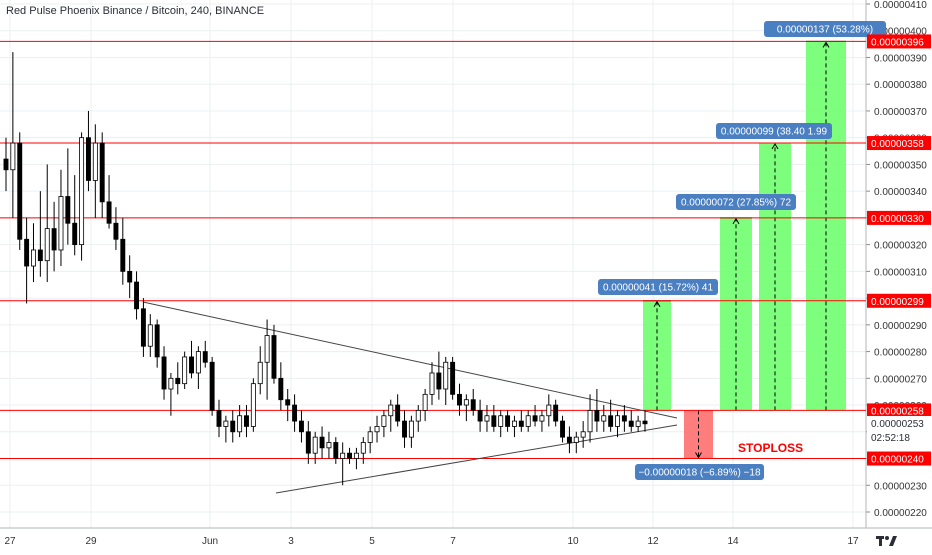  What do you see at coordinates (900, 513) in the screenshot?
I see `y-tick-label: 0.00000220` at bounding box center [900, 513].